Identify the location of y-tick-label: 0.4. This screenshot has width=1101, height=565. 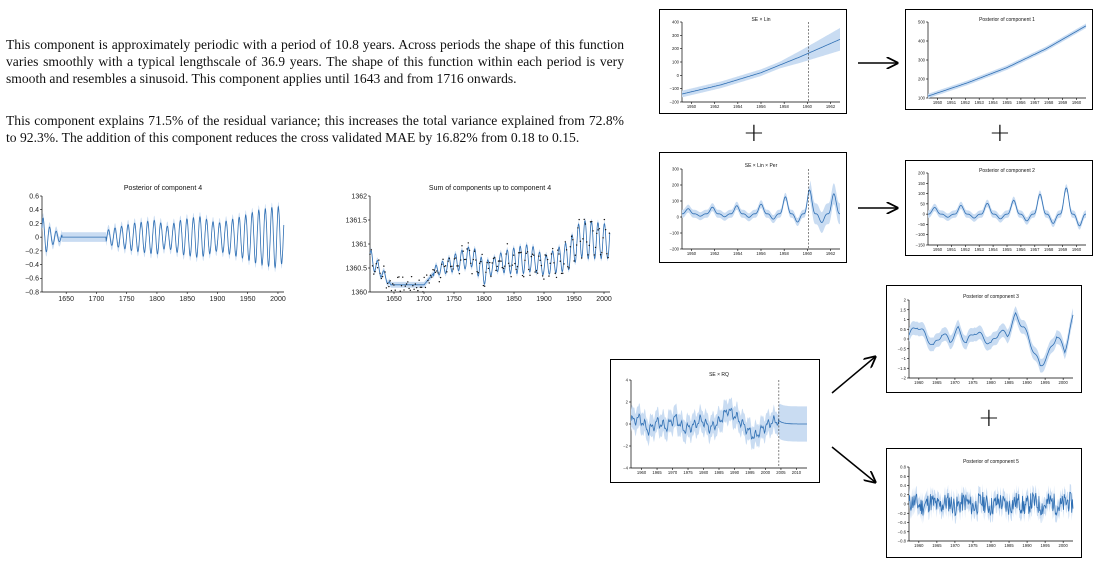
(903, 485).